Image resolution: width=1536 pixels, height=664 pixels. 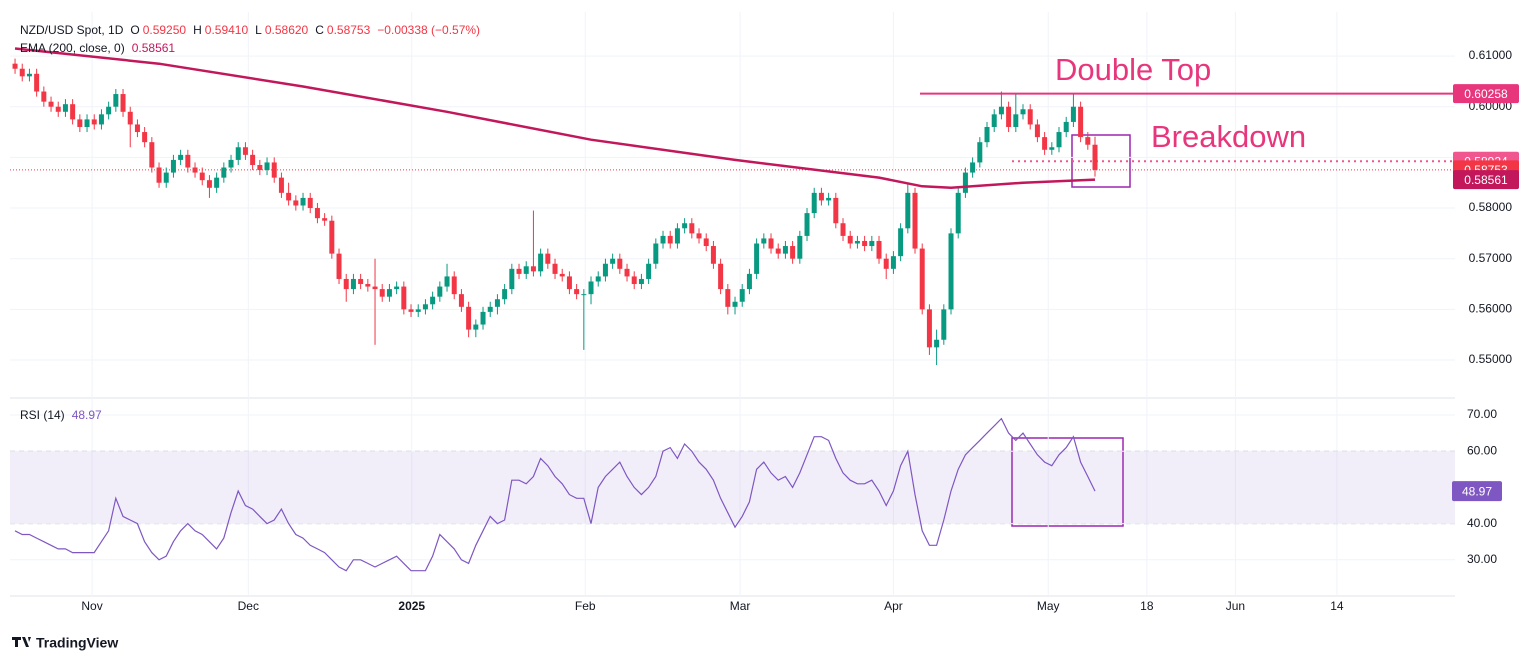 I want to click on x-tick-label: Feb, so click(x=585, y=606).